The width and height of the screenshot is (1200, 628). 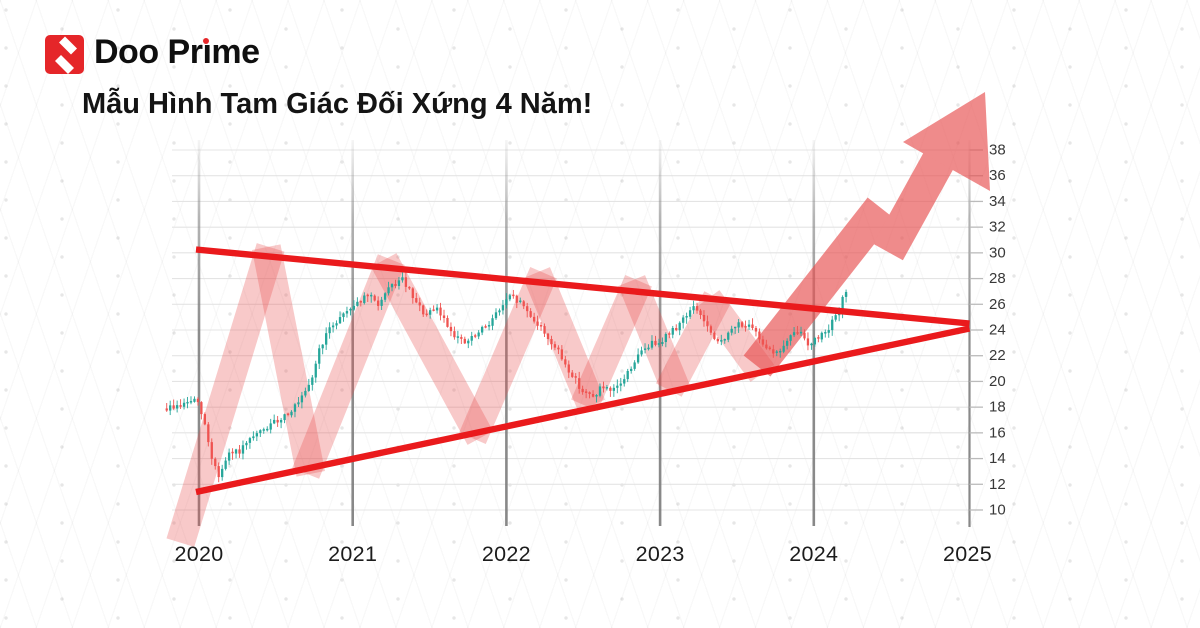 I want to click on right-price-axis, so click(x=975, y=333).